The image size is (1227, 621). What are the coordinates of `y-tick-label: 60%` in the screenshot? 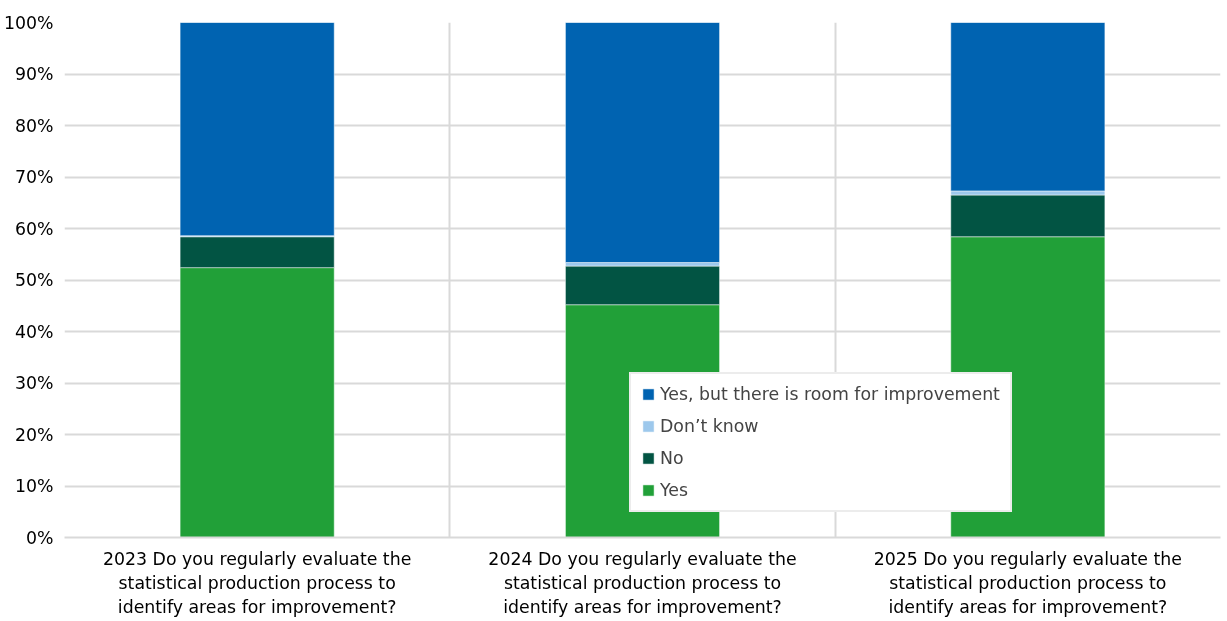 It's located at (34, 228).